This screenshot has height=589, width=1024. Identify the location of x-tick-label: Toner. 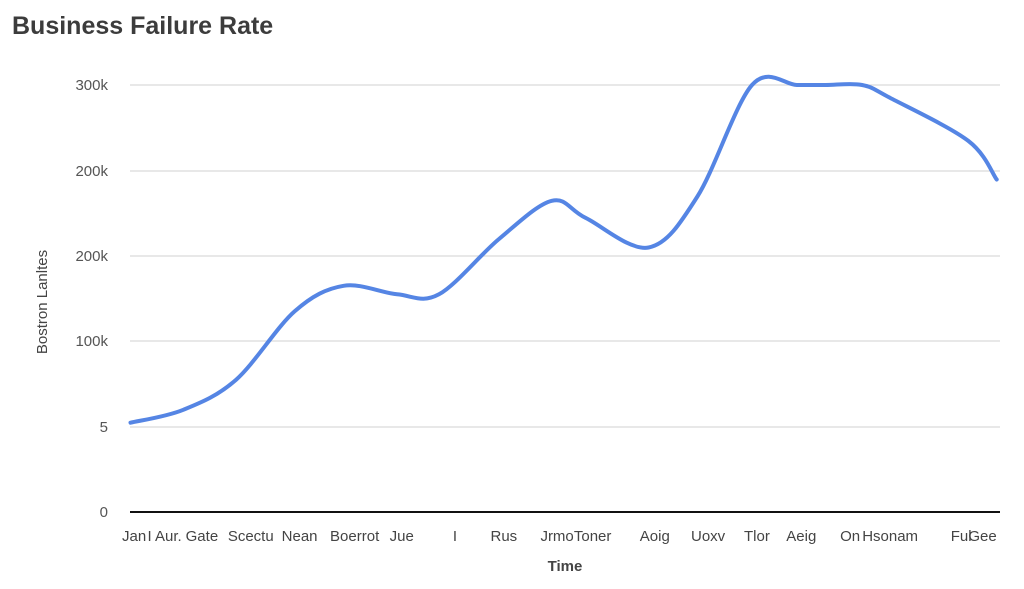
(593, 536).